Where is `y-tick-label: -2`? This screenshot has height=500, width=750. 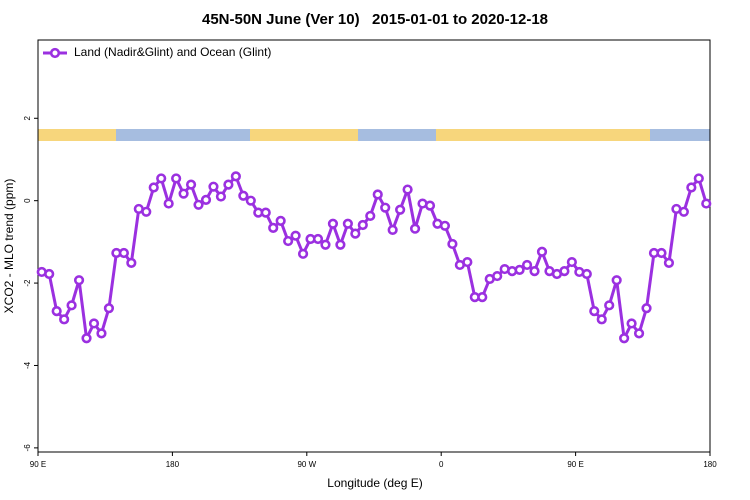
y-tick-label: -2 is located at coordinates (27, 283).